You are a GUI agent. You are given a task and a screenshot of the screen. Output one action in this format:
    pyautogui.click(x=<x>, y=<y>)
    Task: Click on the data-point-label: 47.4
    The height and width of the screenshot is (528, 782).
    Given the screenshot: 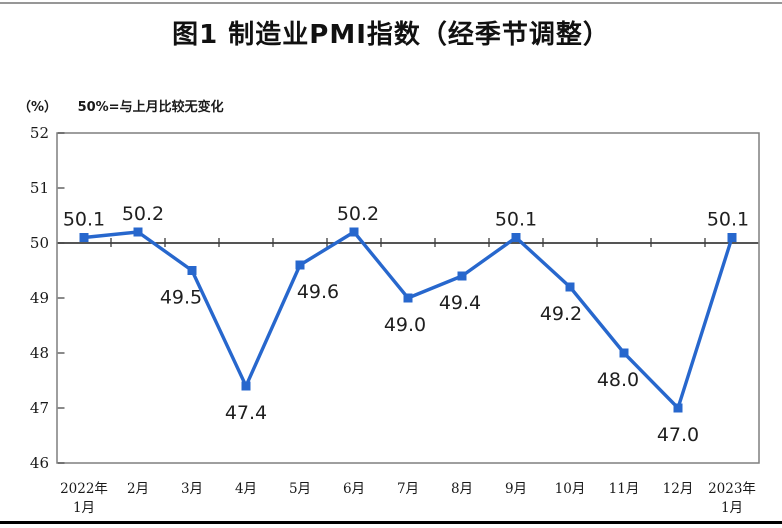 What is the action you would take?
    pyautogui.click(x=246, y=413)
    